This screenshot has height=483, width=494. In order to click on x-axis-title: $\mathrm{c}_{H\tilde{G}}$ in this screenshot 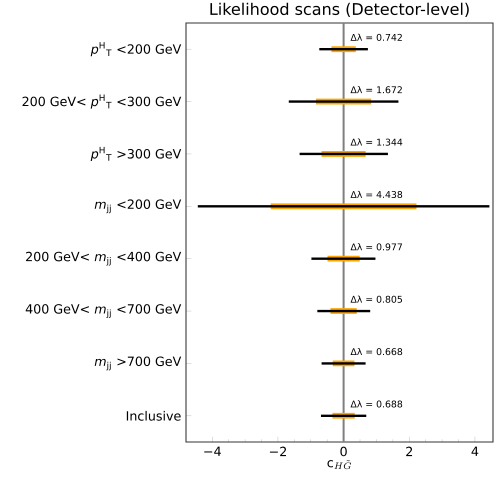, I will do `click(340, 465)`.